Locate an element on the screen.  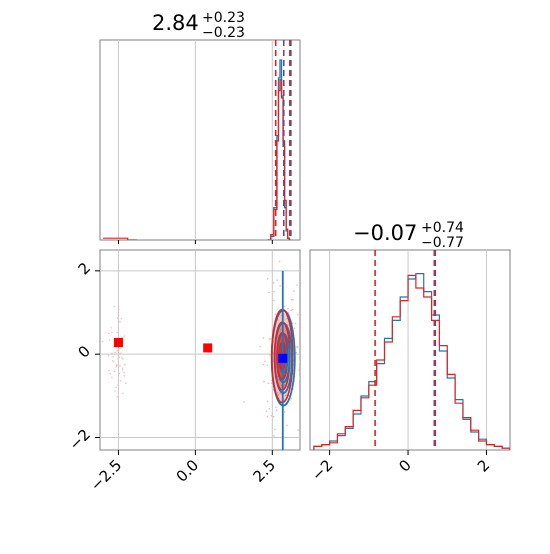
histogram-panel-frame is located at coordinates (410, 350).